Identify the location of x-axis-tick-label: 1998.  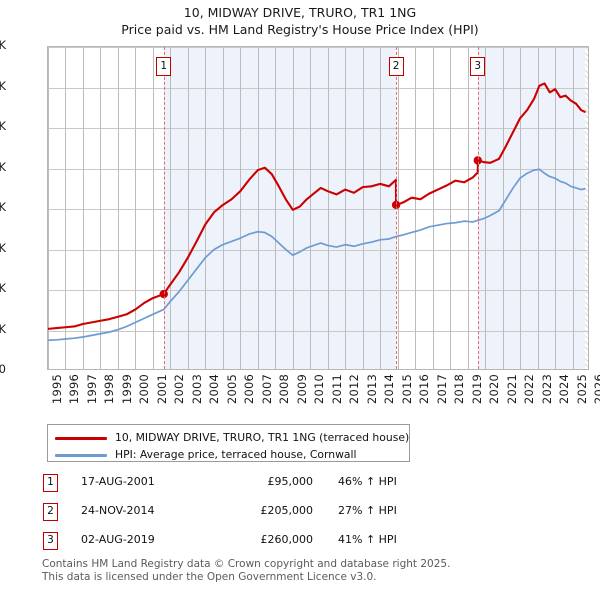
(109, 389).